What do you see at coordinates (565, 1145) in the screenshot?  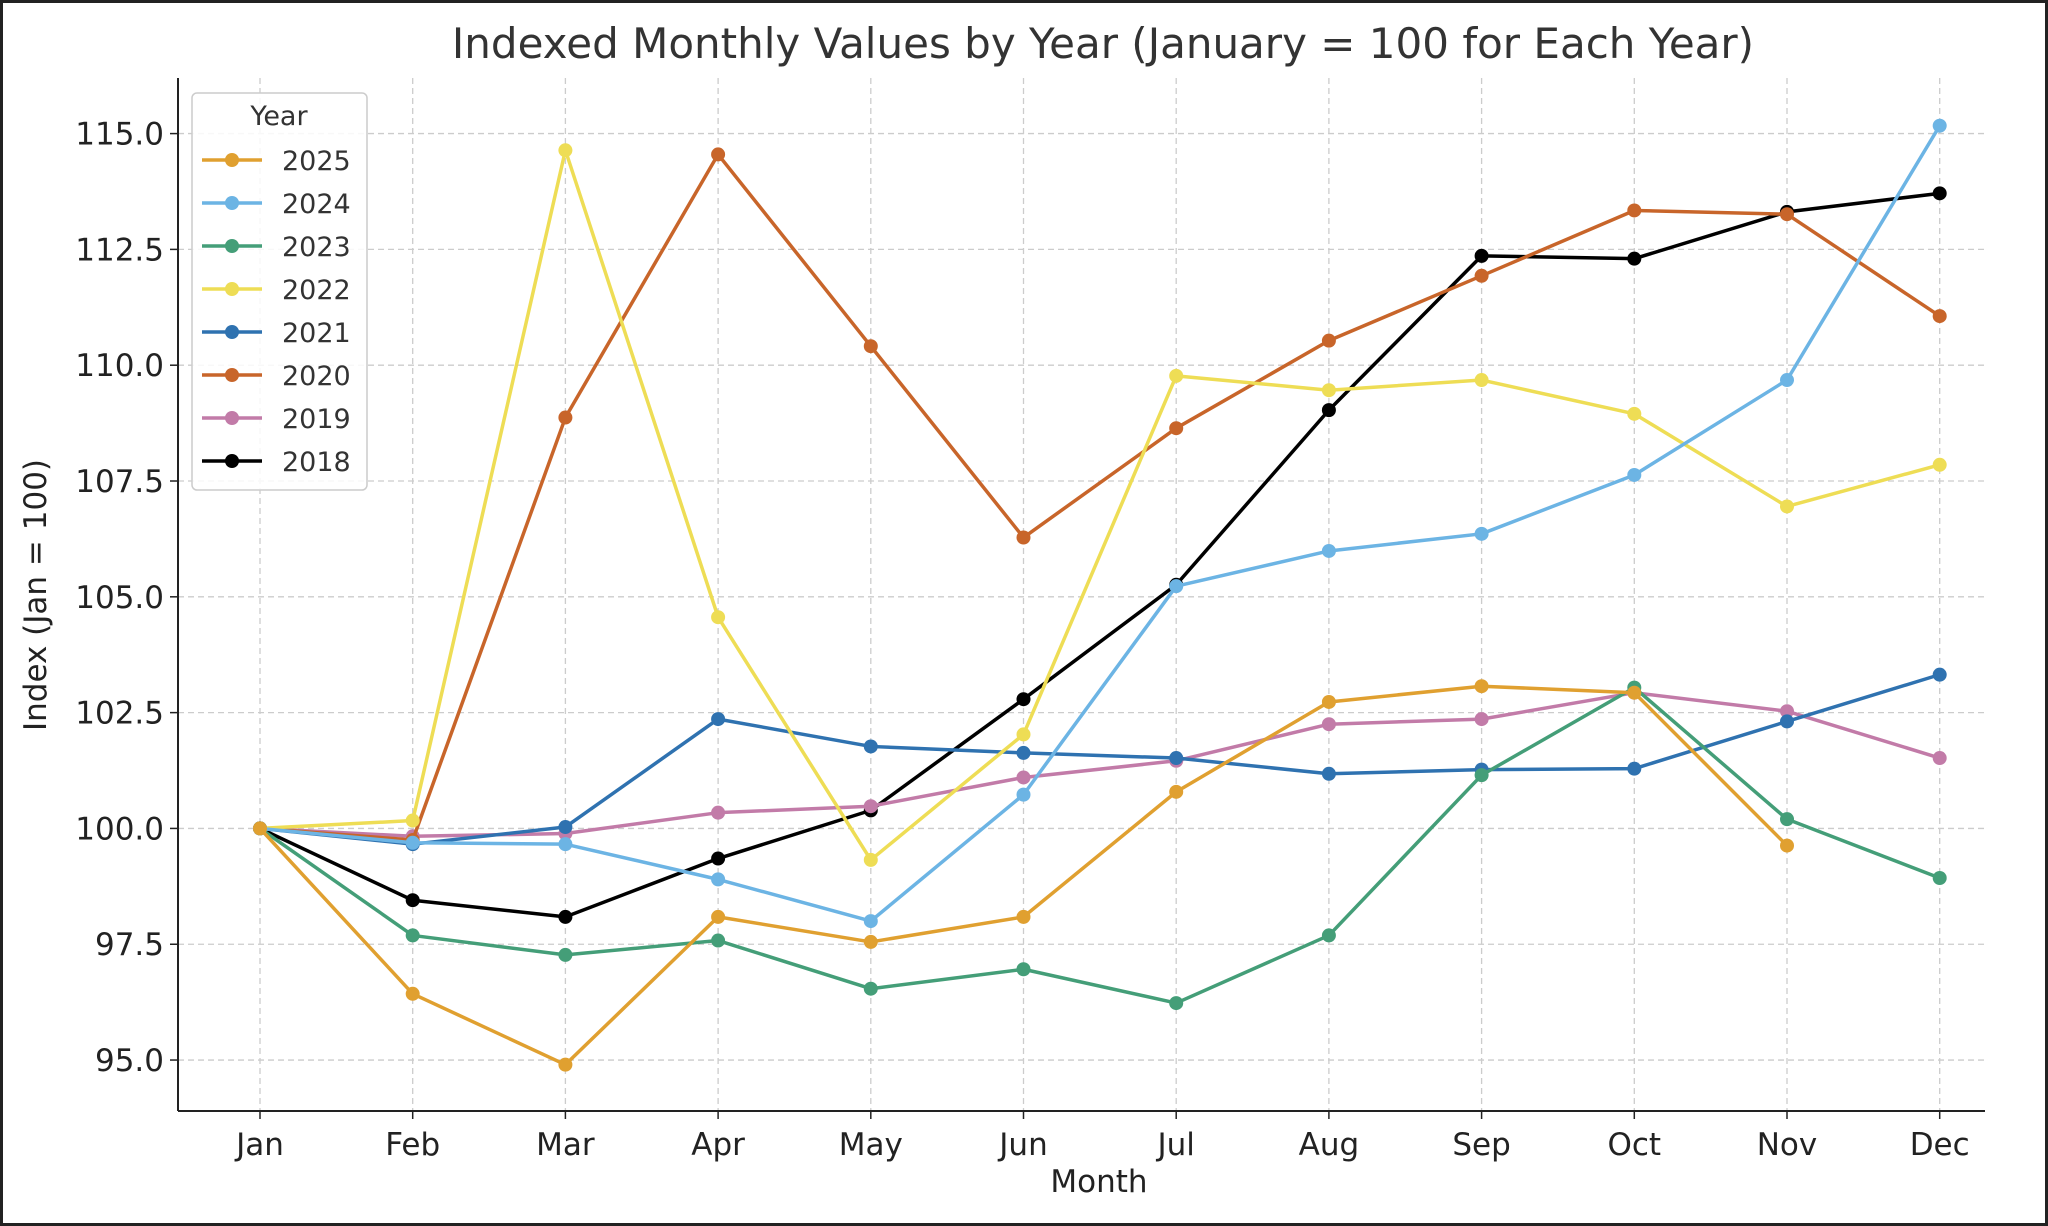 I see `x-tick-label: Mar` at bounding box center [565, 1145].